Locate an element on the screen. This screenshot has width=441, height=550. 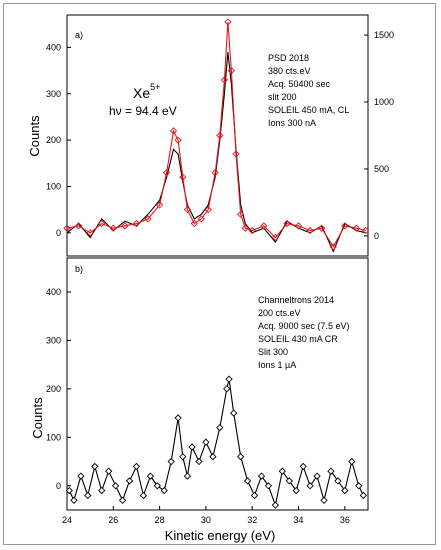
panel-a-right-tick-label: 1000 is located at coordinates (384, 102).